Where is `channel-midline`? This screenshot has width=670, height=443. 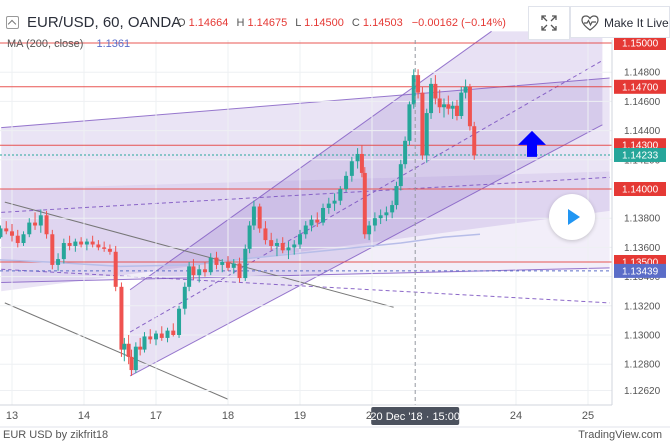 channel-midline is located at coordinates (305, 194).